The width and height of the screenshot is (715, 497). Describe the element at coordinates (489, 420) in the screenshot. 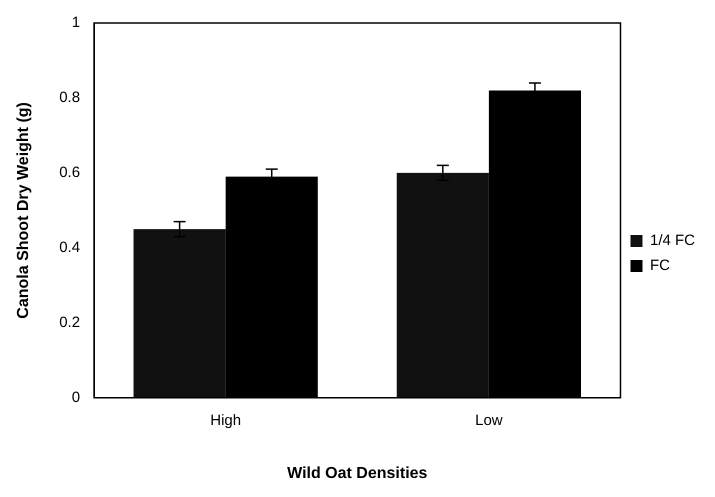

I see `x-tick-label: Low` at that location.